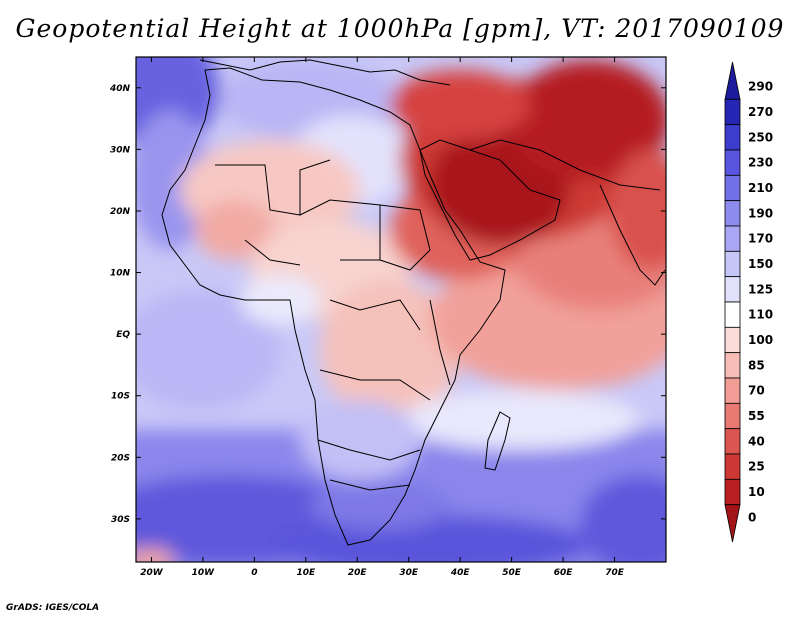 This screenshot has height=618, width=800. Describe the element at coordinates (760, 112) in the screenshot. I see `colorbar-label: 270` at that location.